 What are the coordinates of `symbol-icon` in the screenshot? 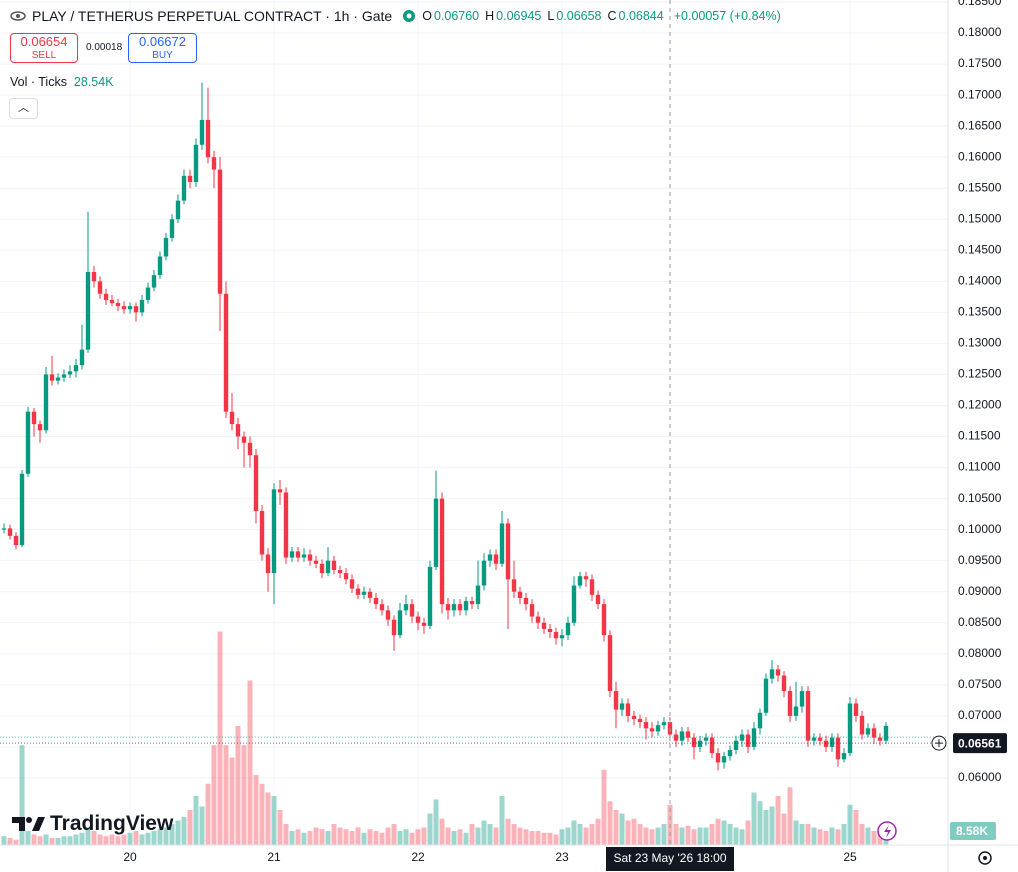 It's located at (18, 16).